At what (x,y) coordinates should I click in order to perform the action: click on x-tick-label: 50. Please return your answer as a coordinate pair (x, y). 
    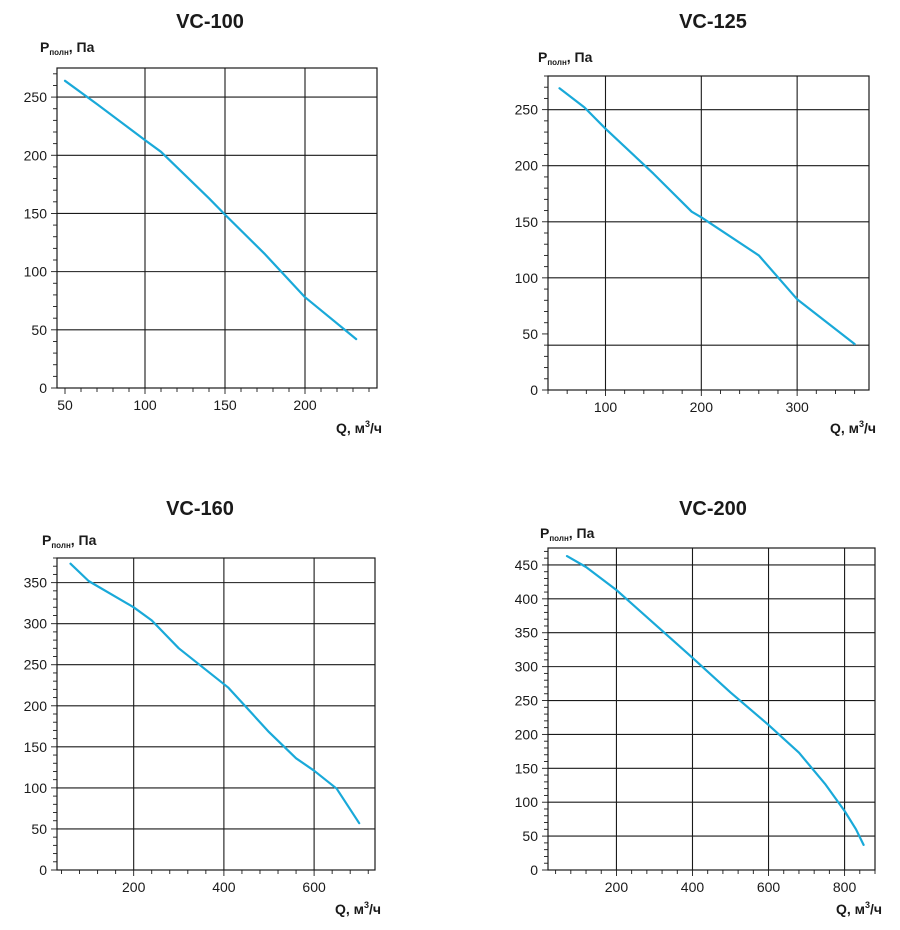
    Looking at the image, I should click on (65, 405).